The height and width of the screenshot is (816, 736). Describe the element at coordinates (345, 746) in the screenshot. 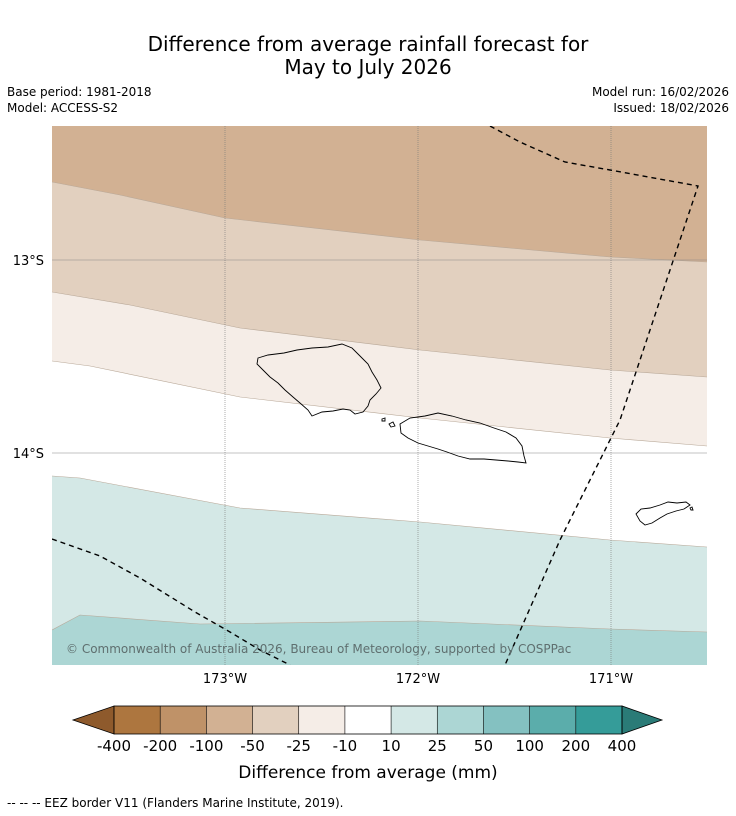

I see `colorbar-tick-label: -10` at that location.